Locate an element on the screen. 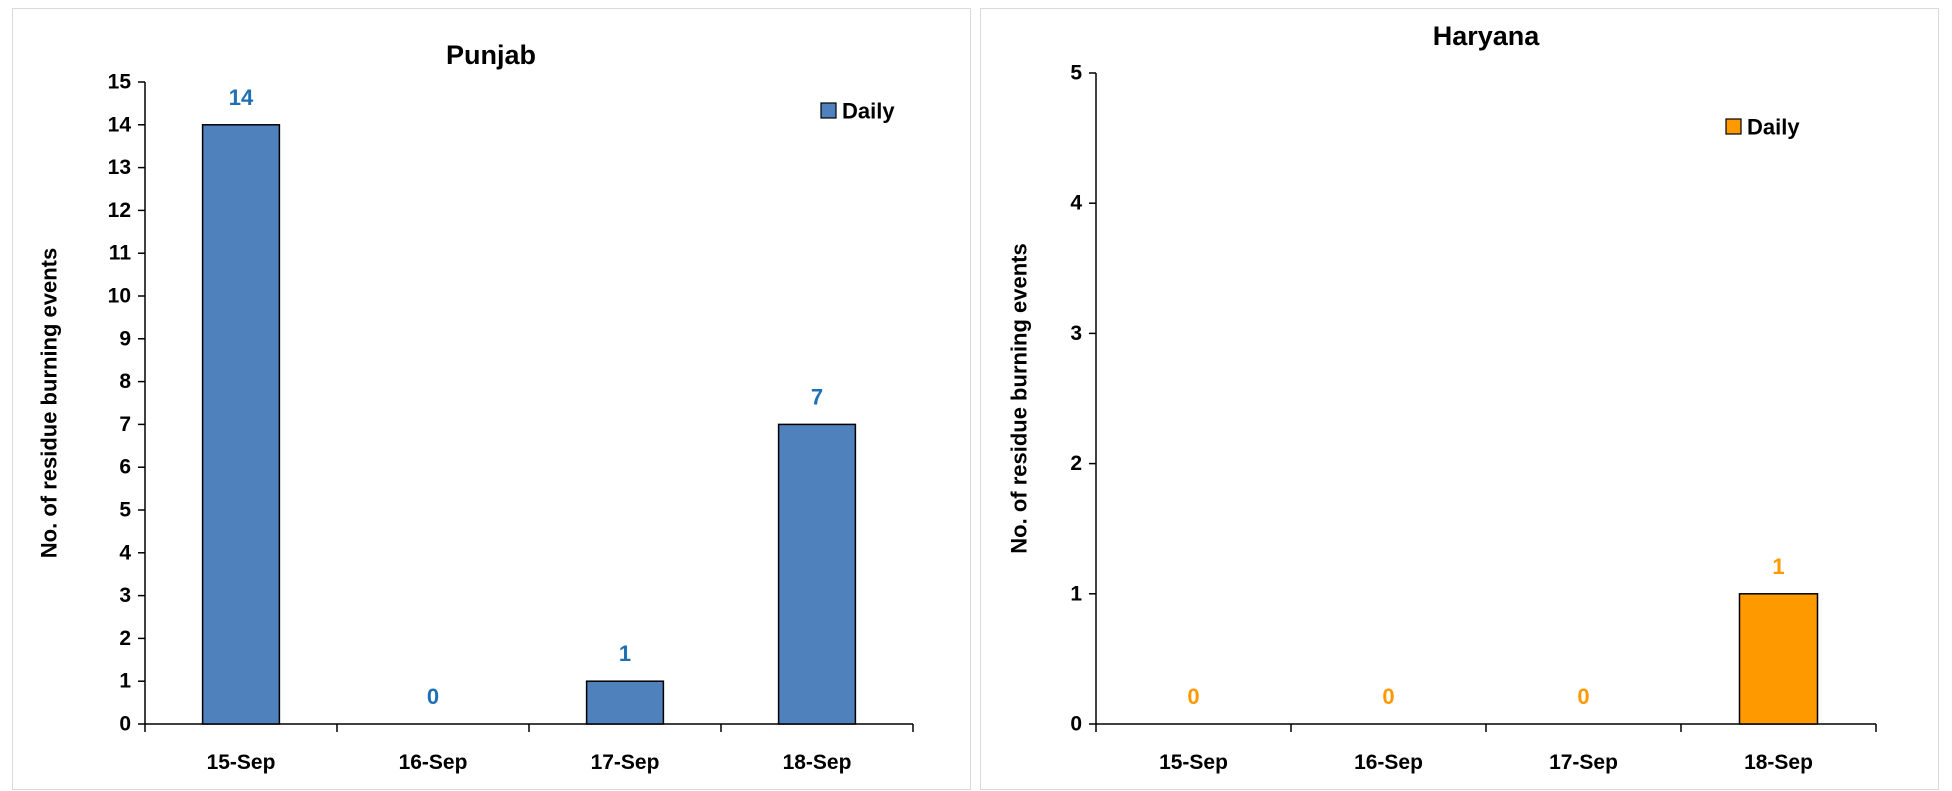 This screenshot has height=791, width=1952. y-tick-label: 14 is located at coordinates (120, 124).